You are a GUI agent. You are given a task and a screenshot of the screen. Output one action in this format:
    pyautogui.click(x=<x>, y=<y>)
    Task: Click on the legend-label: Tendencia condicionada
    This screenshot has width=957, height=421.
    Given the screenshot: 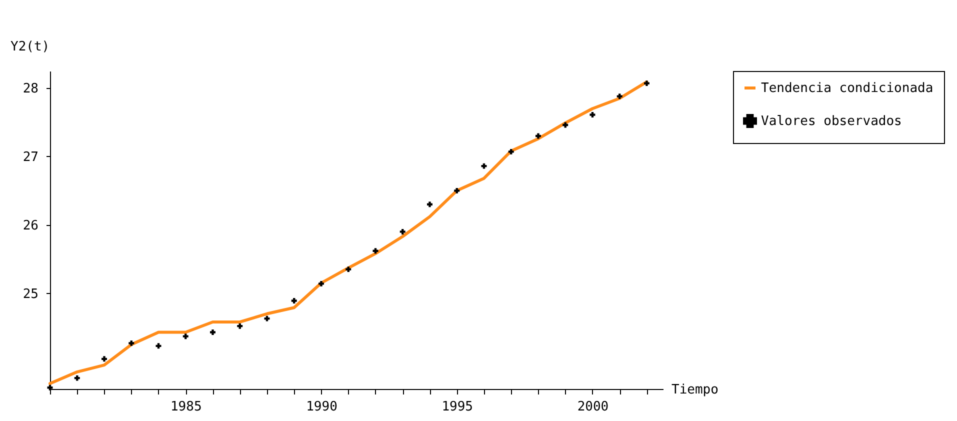 What is the action you would take?
    pyautogui.click(x=847, y=88)
    